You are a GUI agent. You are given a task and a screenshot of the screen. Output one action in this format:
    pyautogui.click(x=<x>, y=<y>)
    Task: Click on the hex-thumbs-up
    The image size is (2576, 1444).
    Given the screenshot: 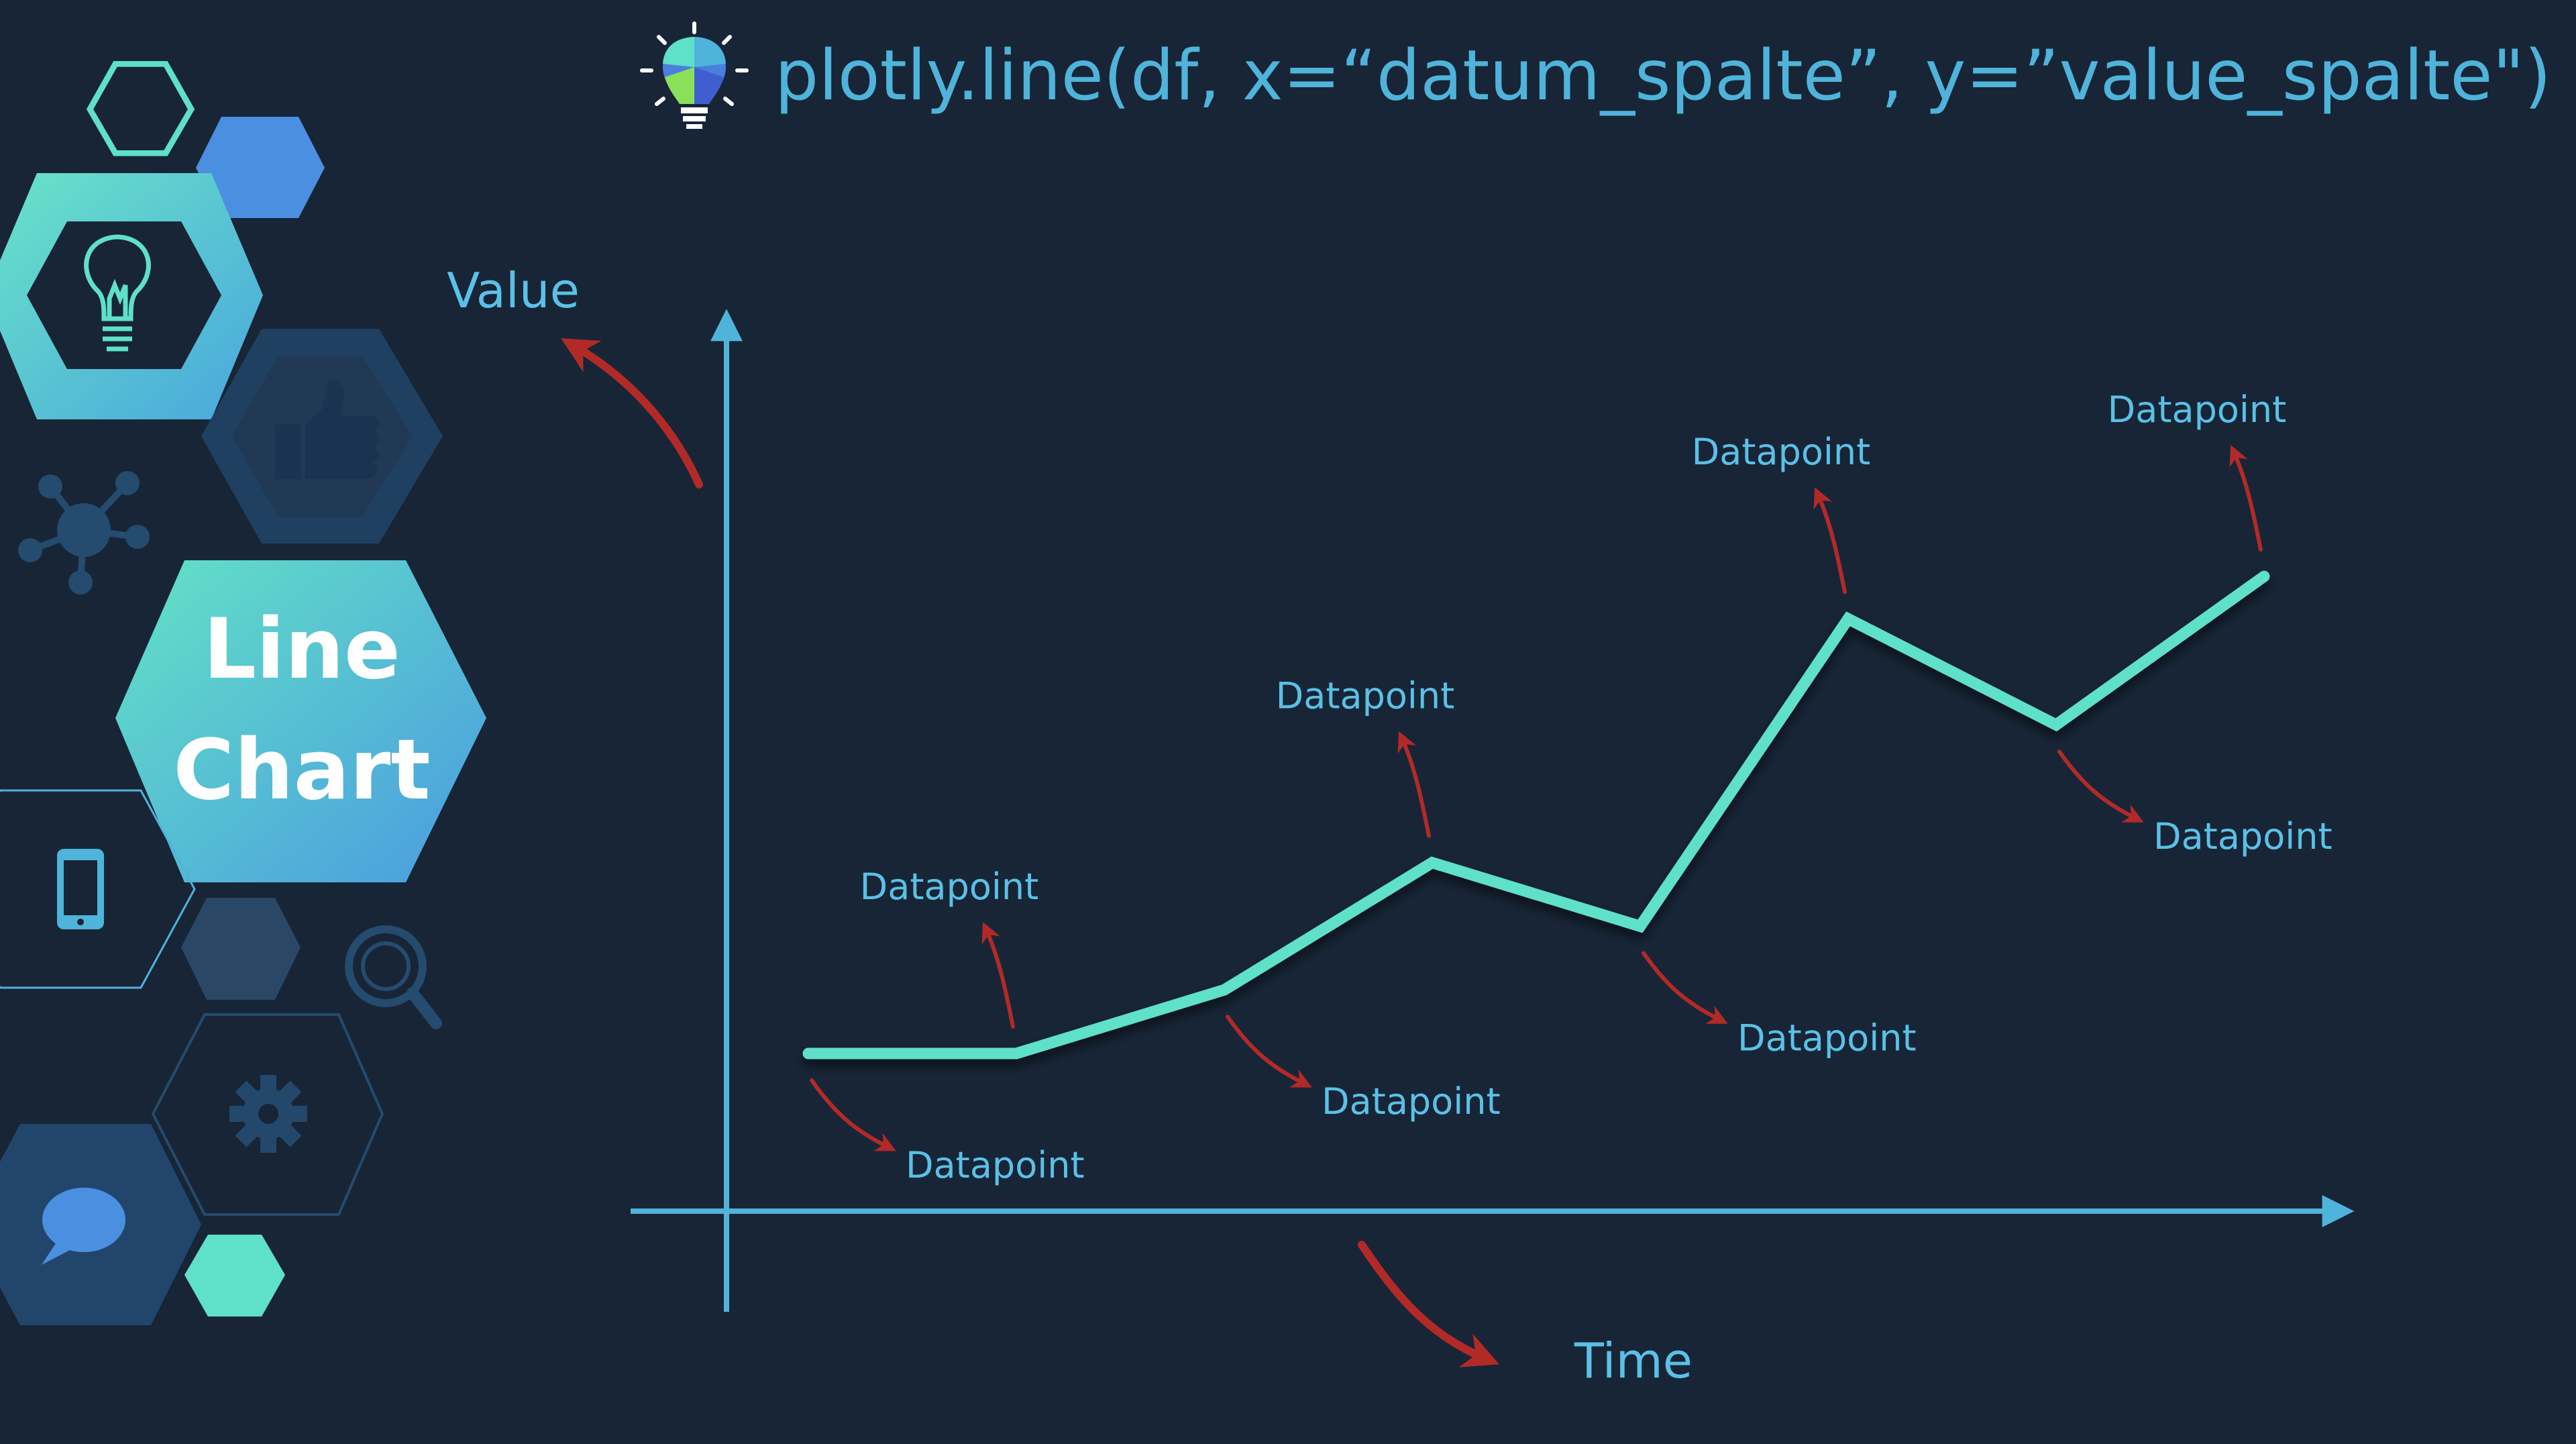 What is the action you would take?
    pyautogui.click(x=322, y=436)
    